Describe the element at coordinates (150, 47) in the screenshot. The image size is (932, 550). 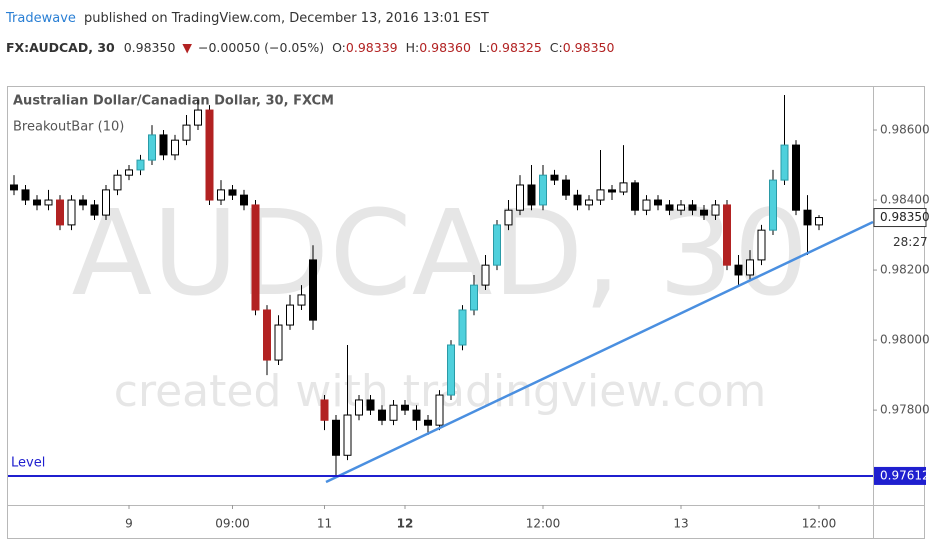
I see `last-price: 0.98350` at that location.